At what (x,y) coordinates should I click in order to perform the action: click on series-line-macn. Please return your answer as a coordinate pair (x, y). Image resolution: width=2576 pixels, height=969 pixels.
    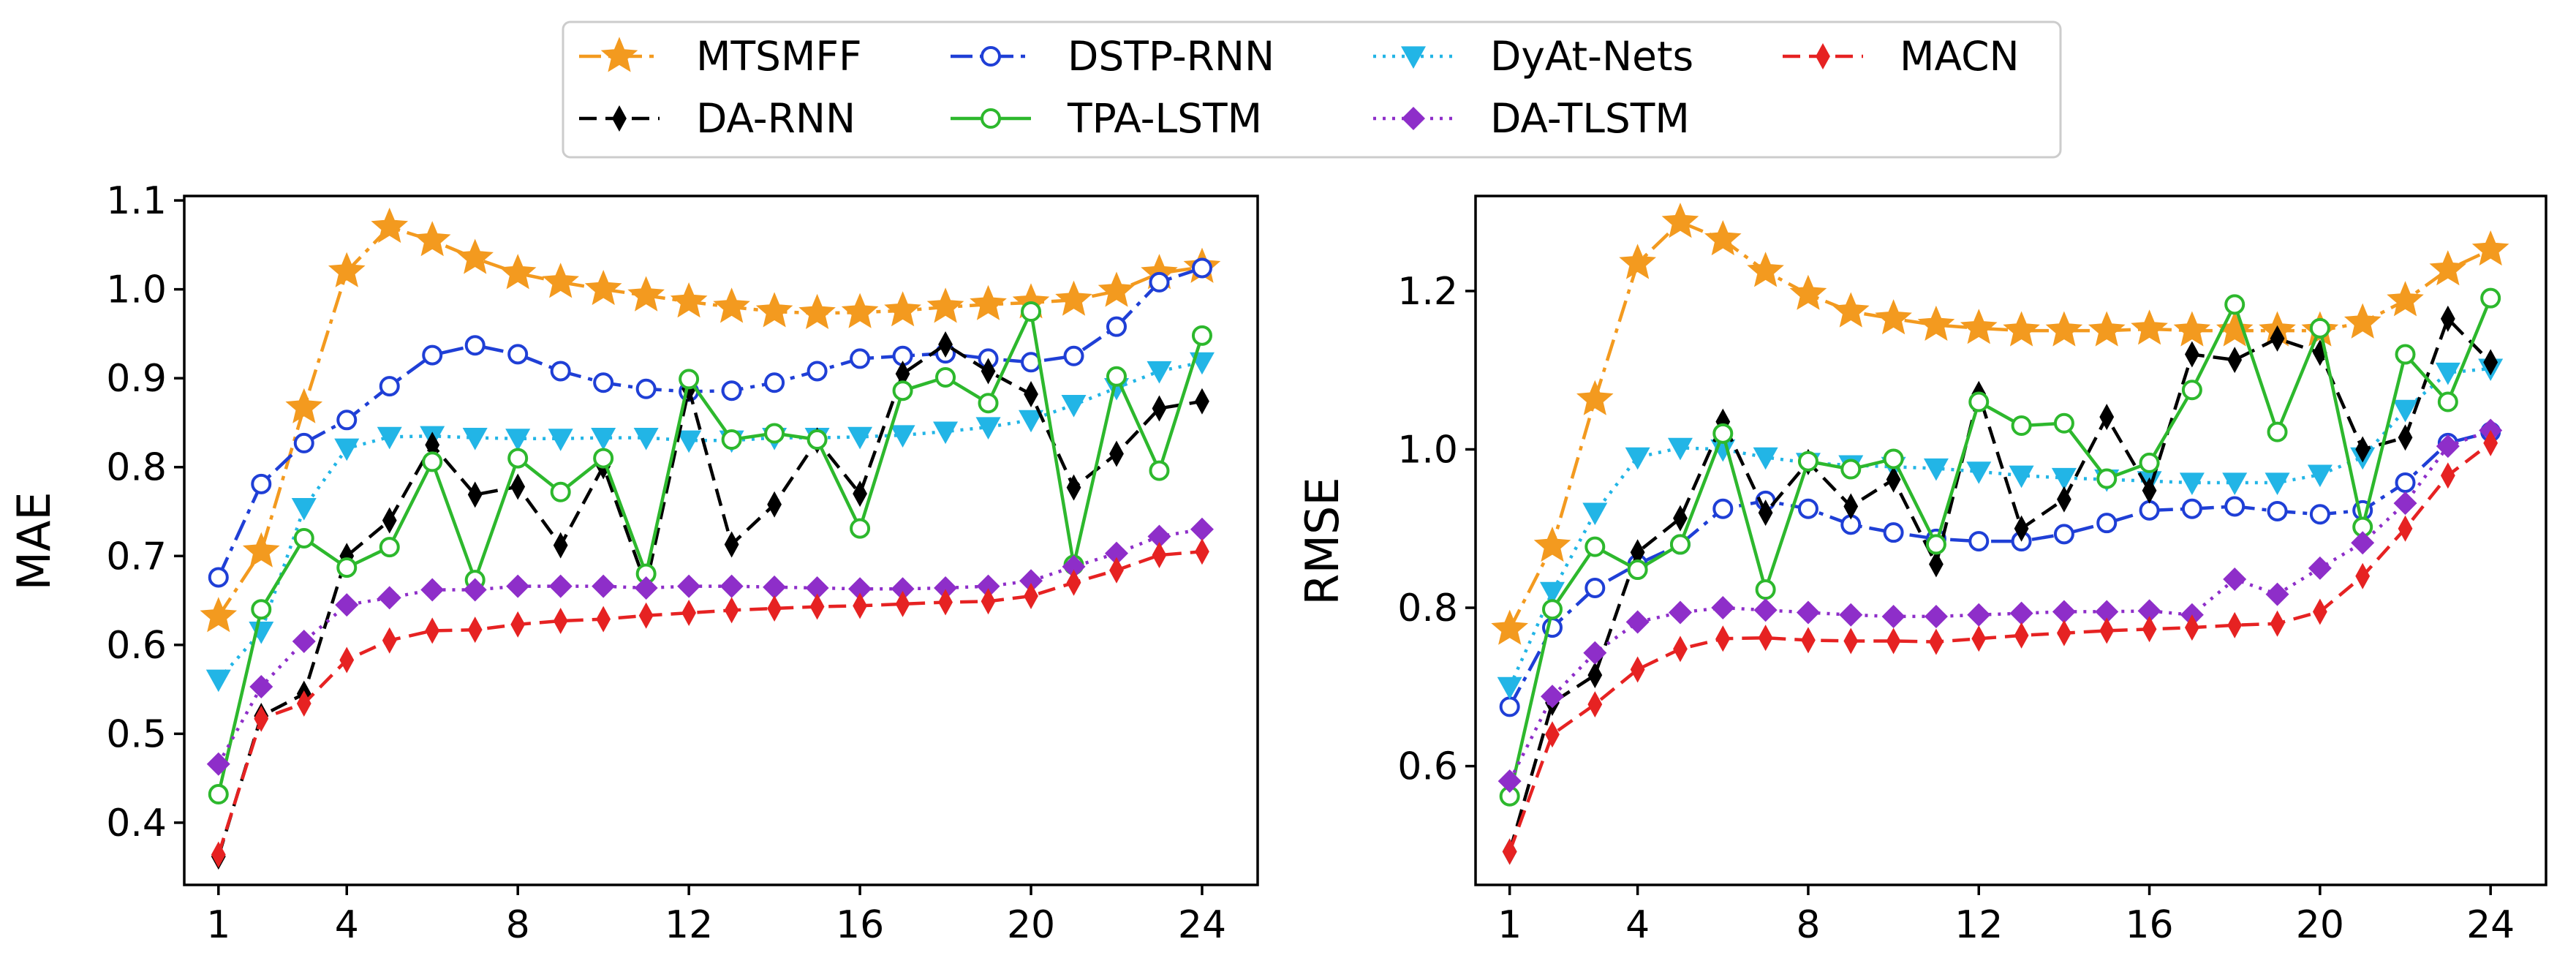
    Looking at the image, I should click on (709, 702).